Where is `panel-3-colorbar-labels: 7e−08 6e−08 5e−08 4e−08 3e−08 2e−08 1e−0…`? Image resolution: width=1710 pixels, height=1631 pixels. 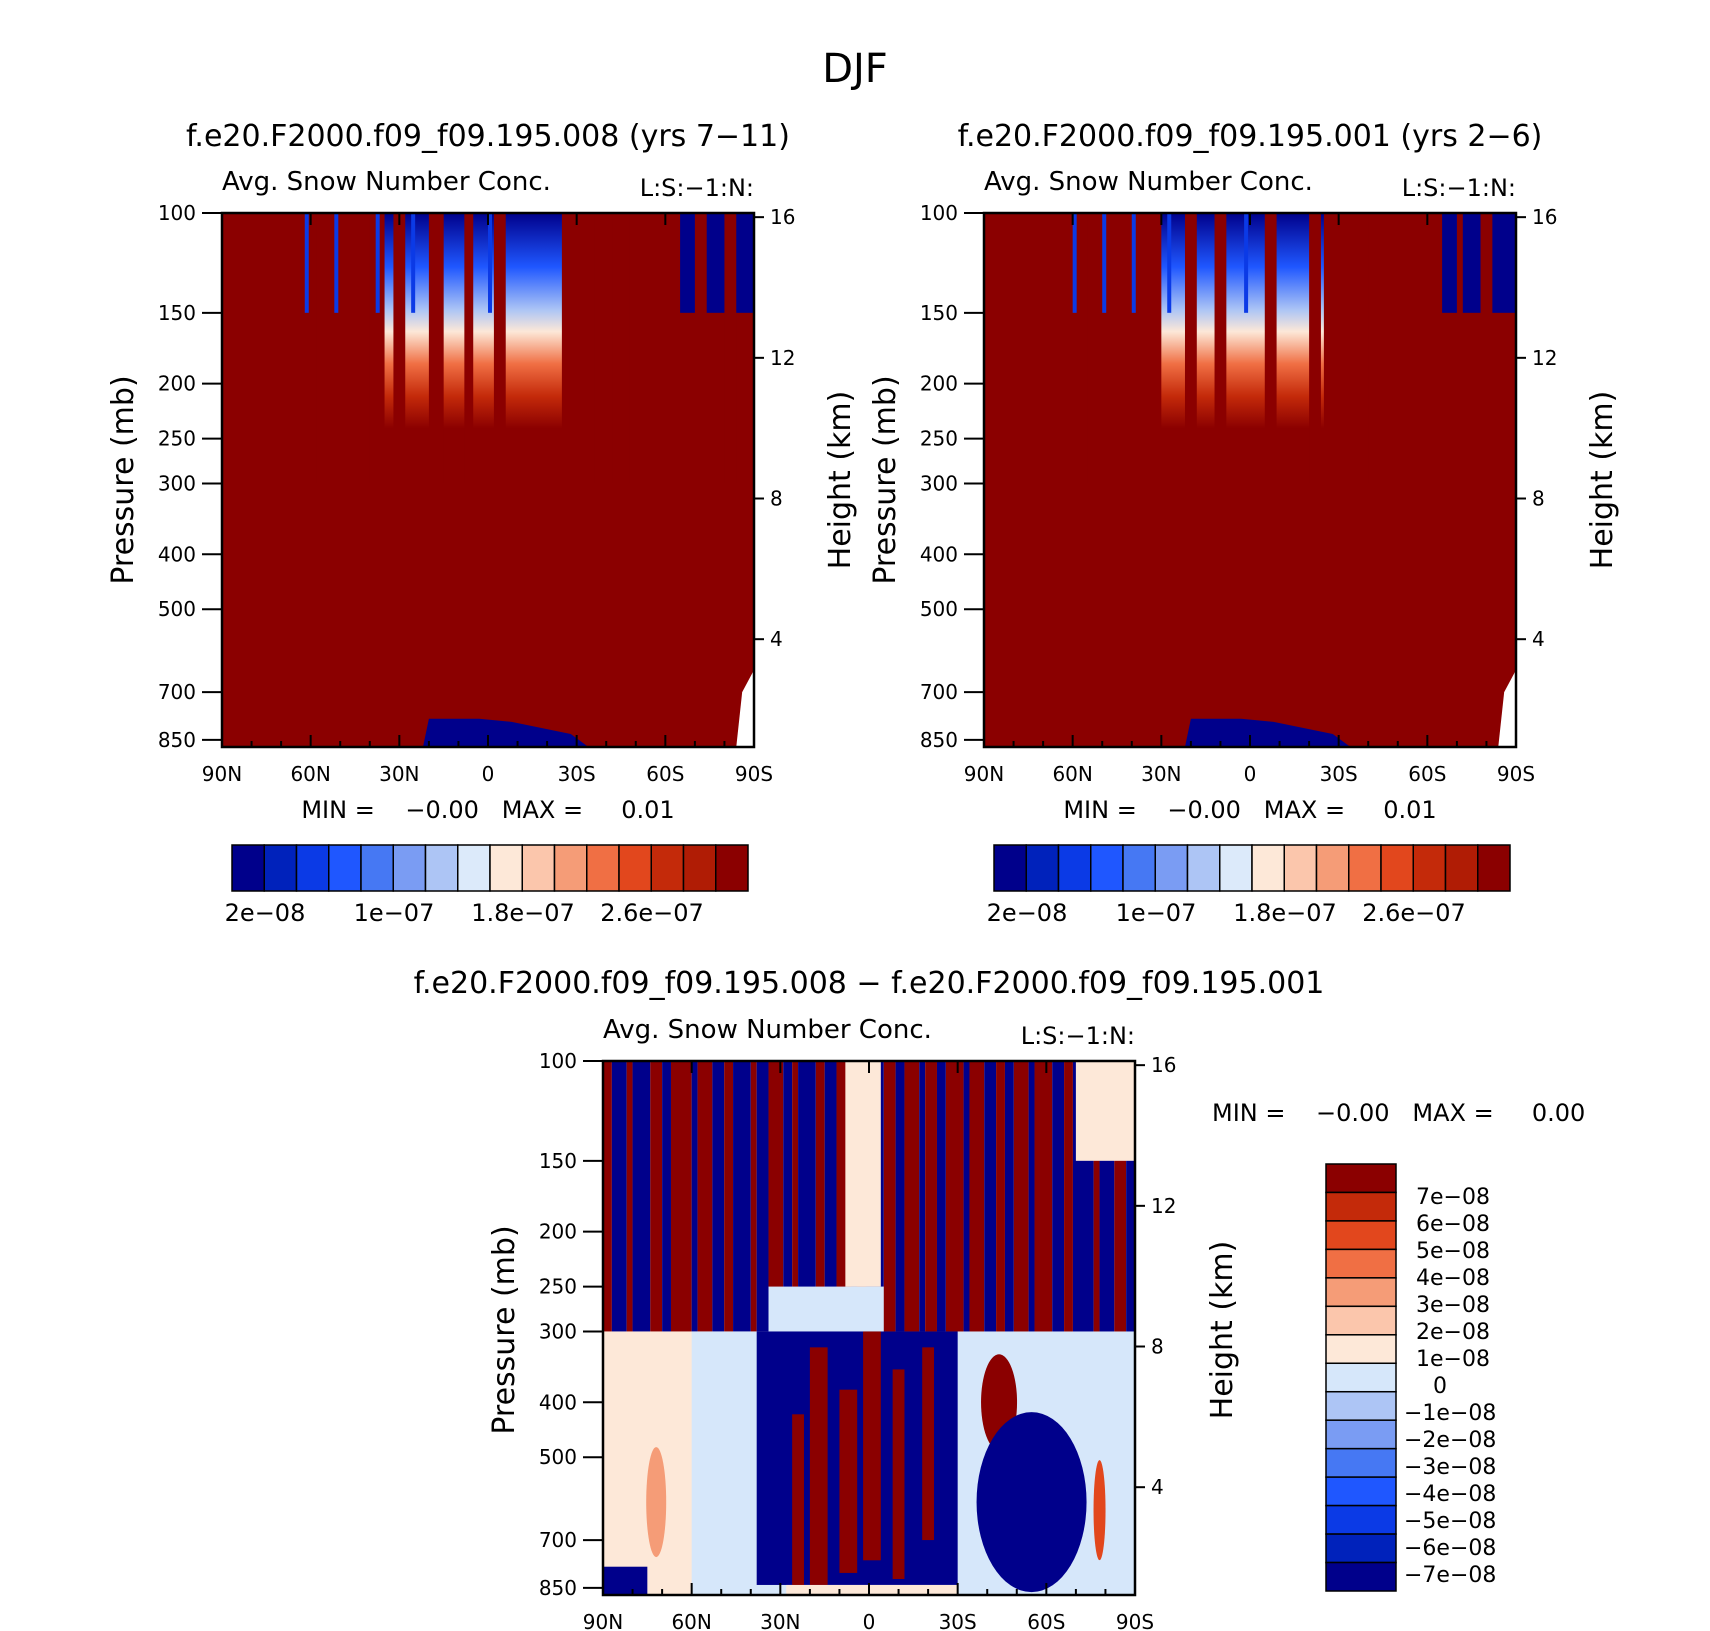
panel-3-colorbar-labels: 7e−08 6e−08 5e−08 4e−08 3e−08 2e−08 1e−0… is located at coordinates (1450, 1386).